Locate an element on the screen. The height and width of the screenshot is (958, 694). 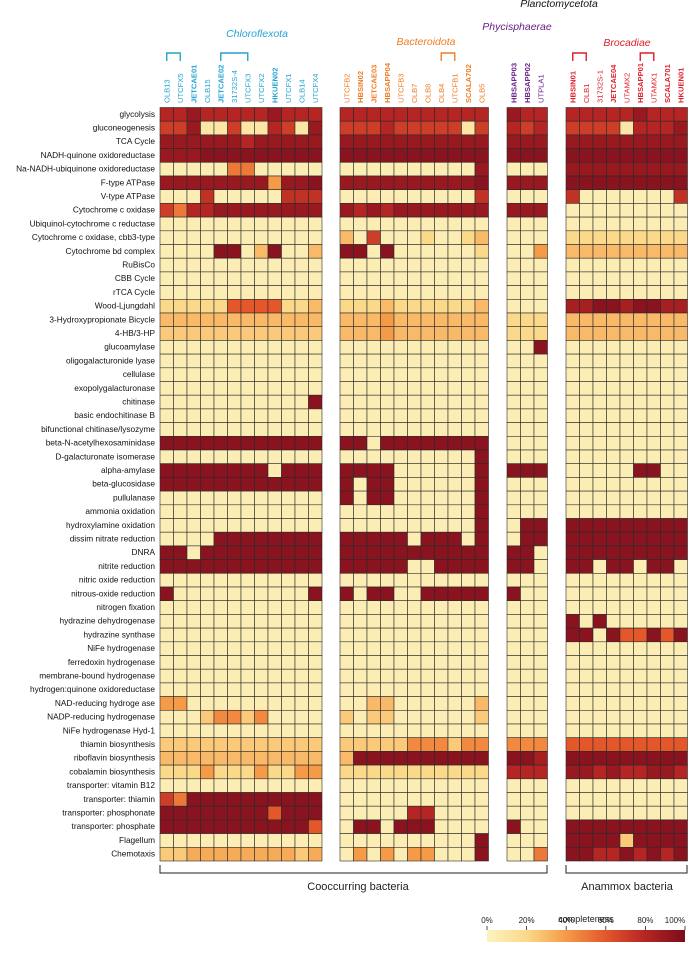
row-label: transporter: phosphate is located at coordinates (114, 826).